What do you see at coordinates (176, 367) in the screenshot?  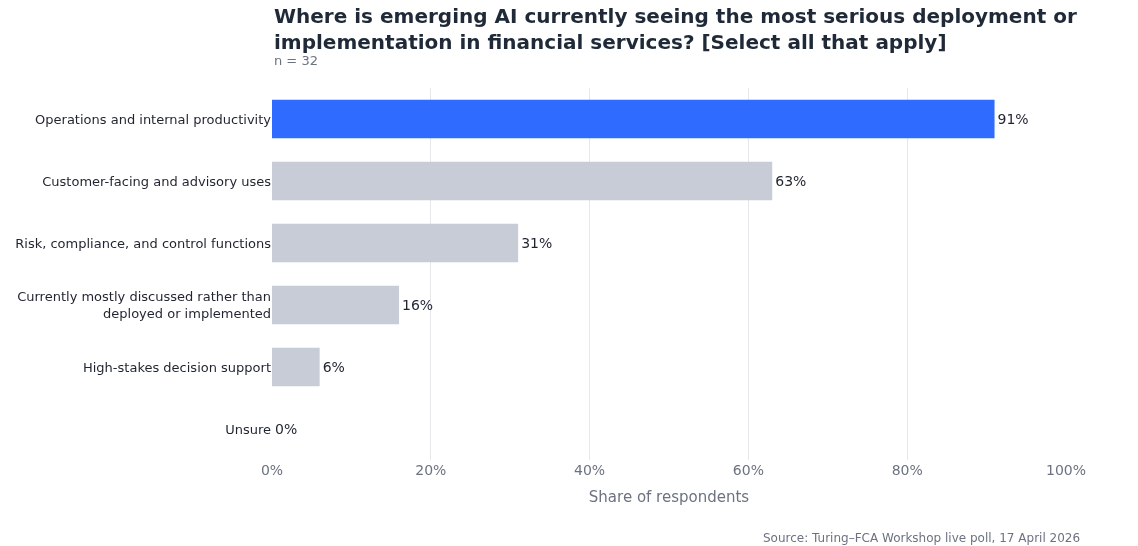 I see `y-tick-label: High-stakes decision support` at bounding box center [176, 367].